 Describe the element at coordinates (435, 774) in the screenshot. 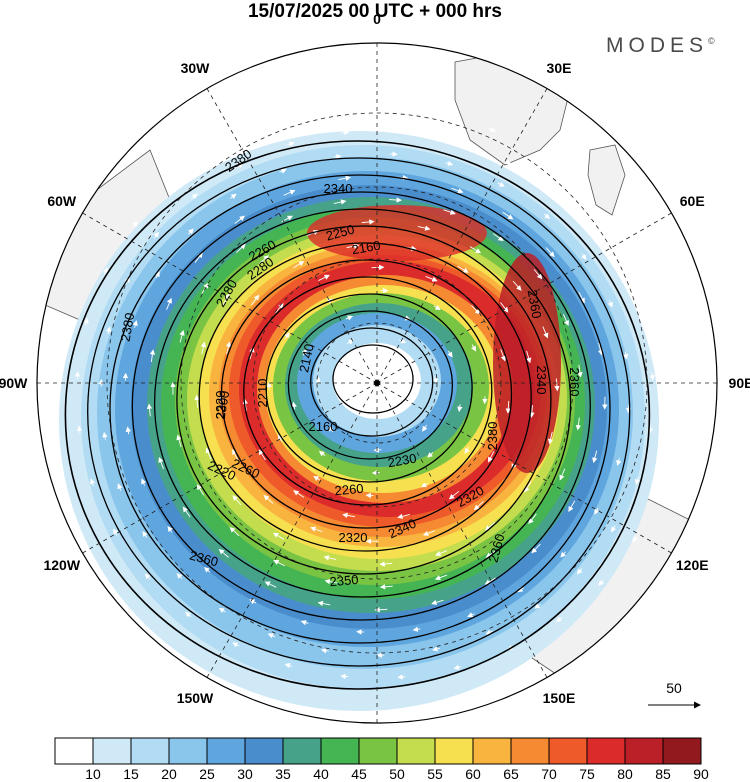

I see `colorbar-tick-55: 55` at that location.